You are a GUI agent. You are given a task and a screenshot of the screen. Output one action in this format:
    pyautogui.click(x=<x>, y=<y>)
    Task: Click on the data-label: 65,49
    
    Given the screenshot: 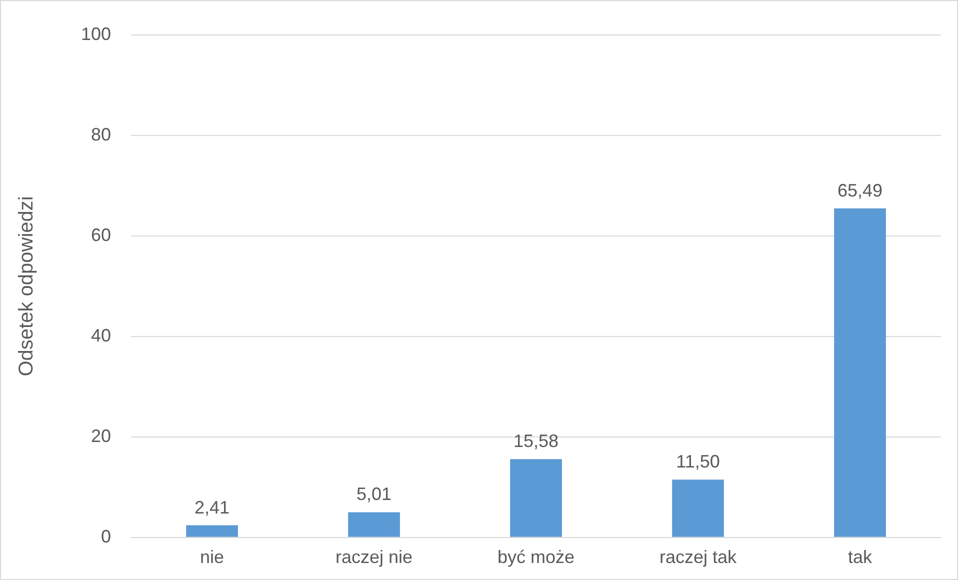 What is the action you would take?
    pyautogui.click(x=860, y=190)
    